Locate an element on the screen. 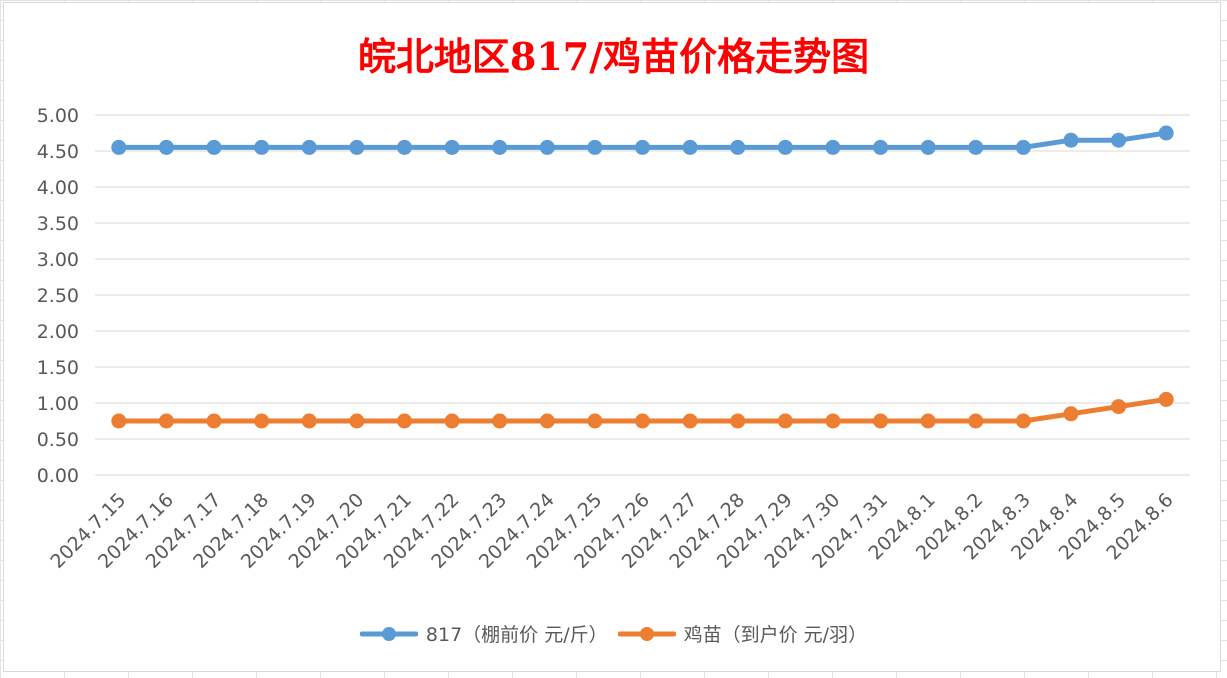 Image resolution: width=1227 pixels, height=678 pixels. y-tick-label: 0.50 is located at coordinates (58, 440).